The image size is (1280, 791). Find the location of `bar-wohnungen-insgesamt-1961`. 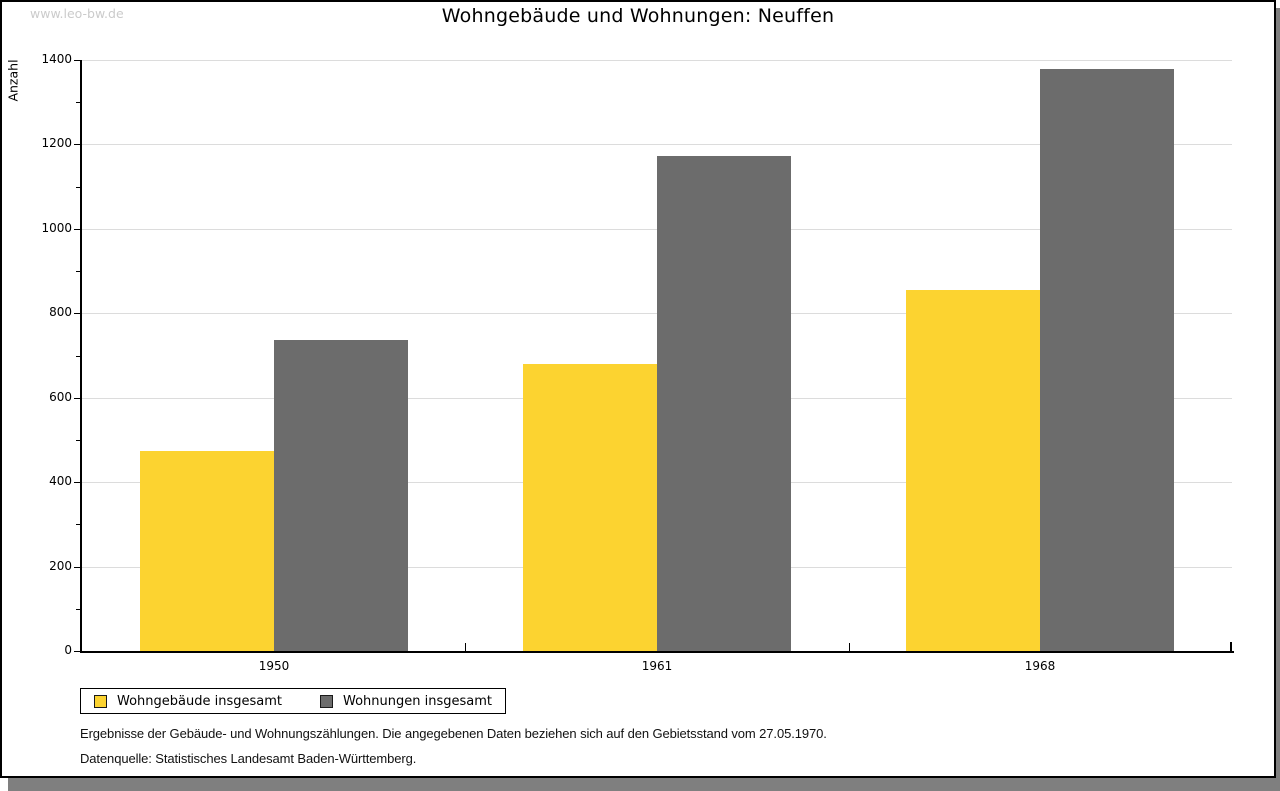

bar-wohnungen-insgesamt-1961 is located at coordinates (724, 403).